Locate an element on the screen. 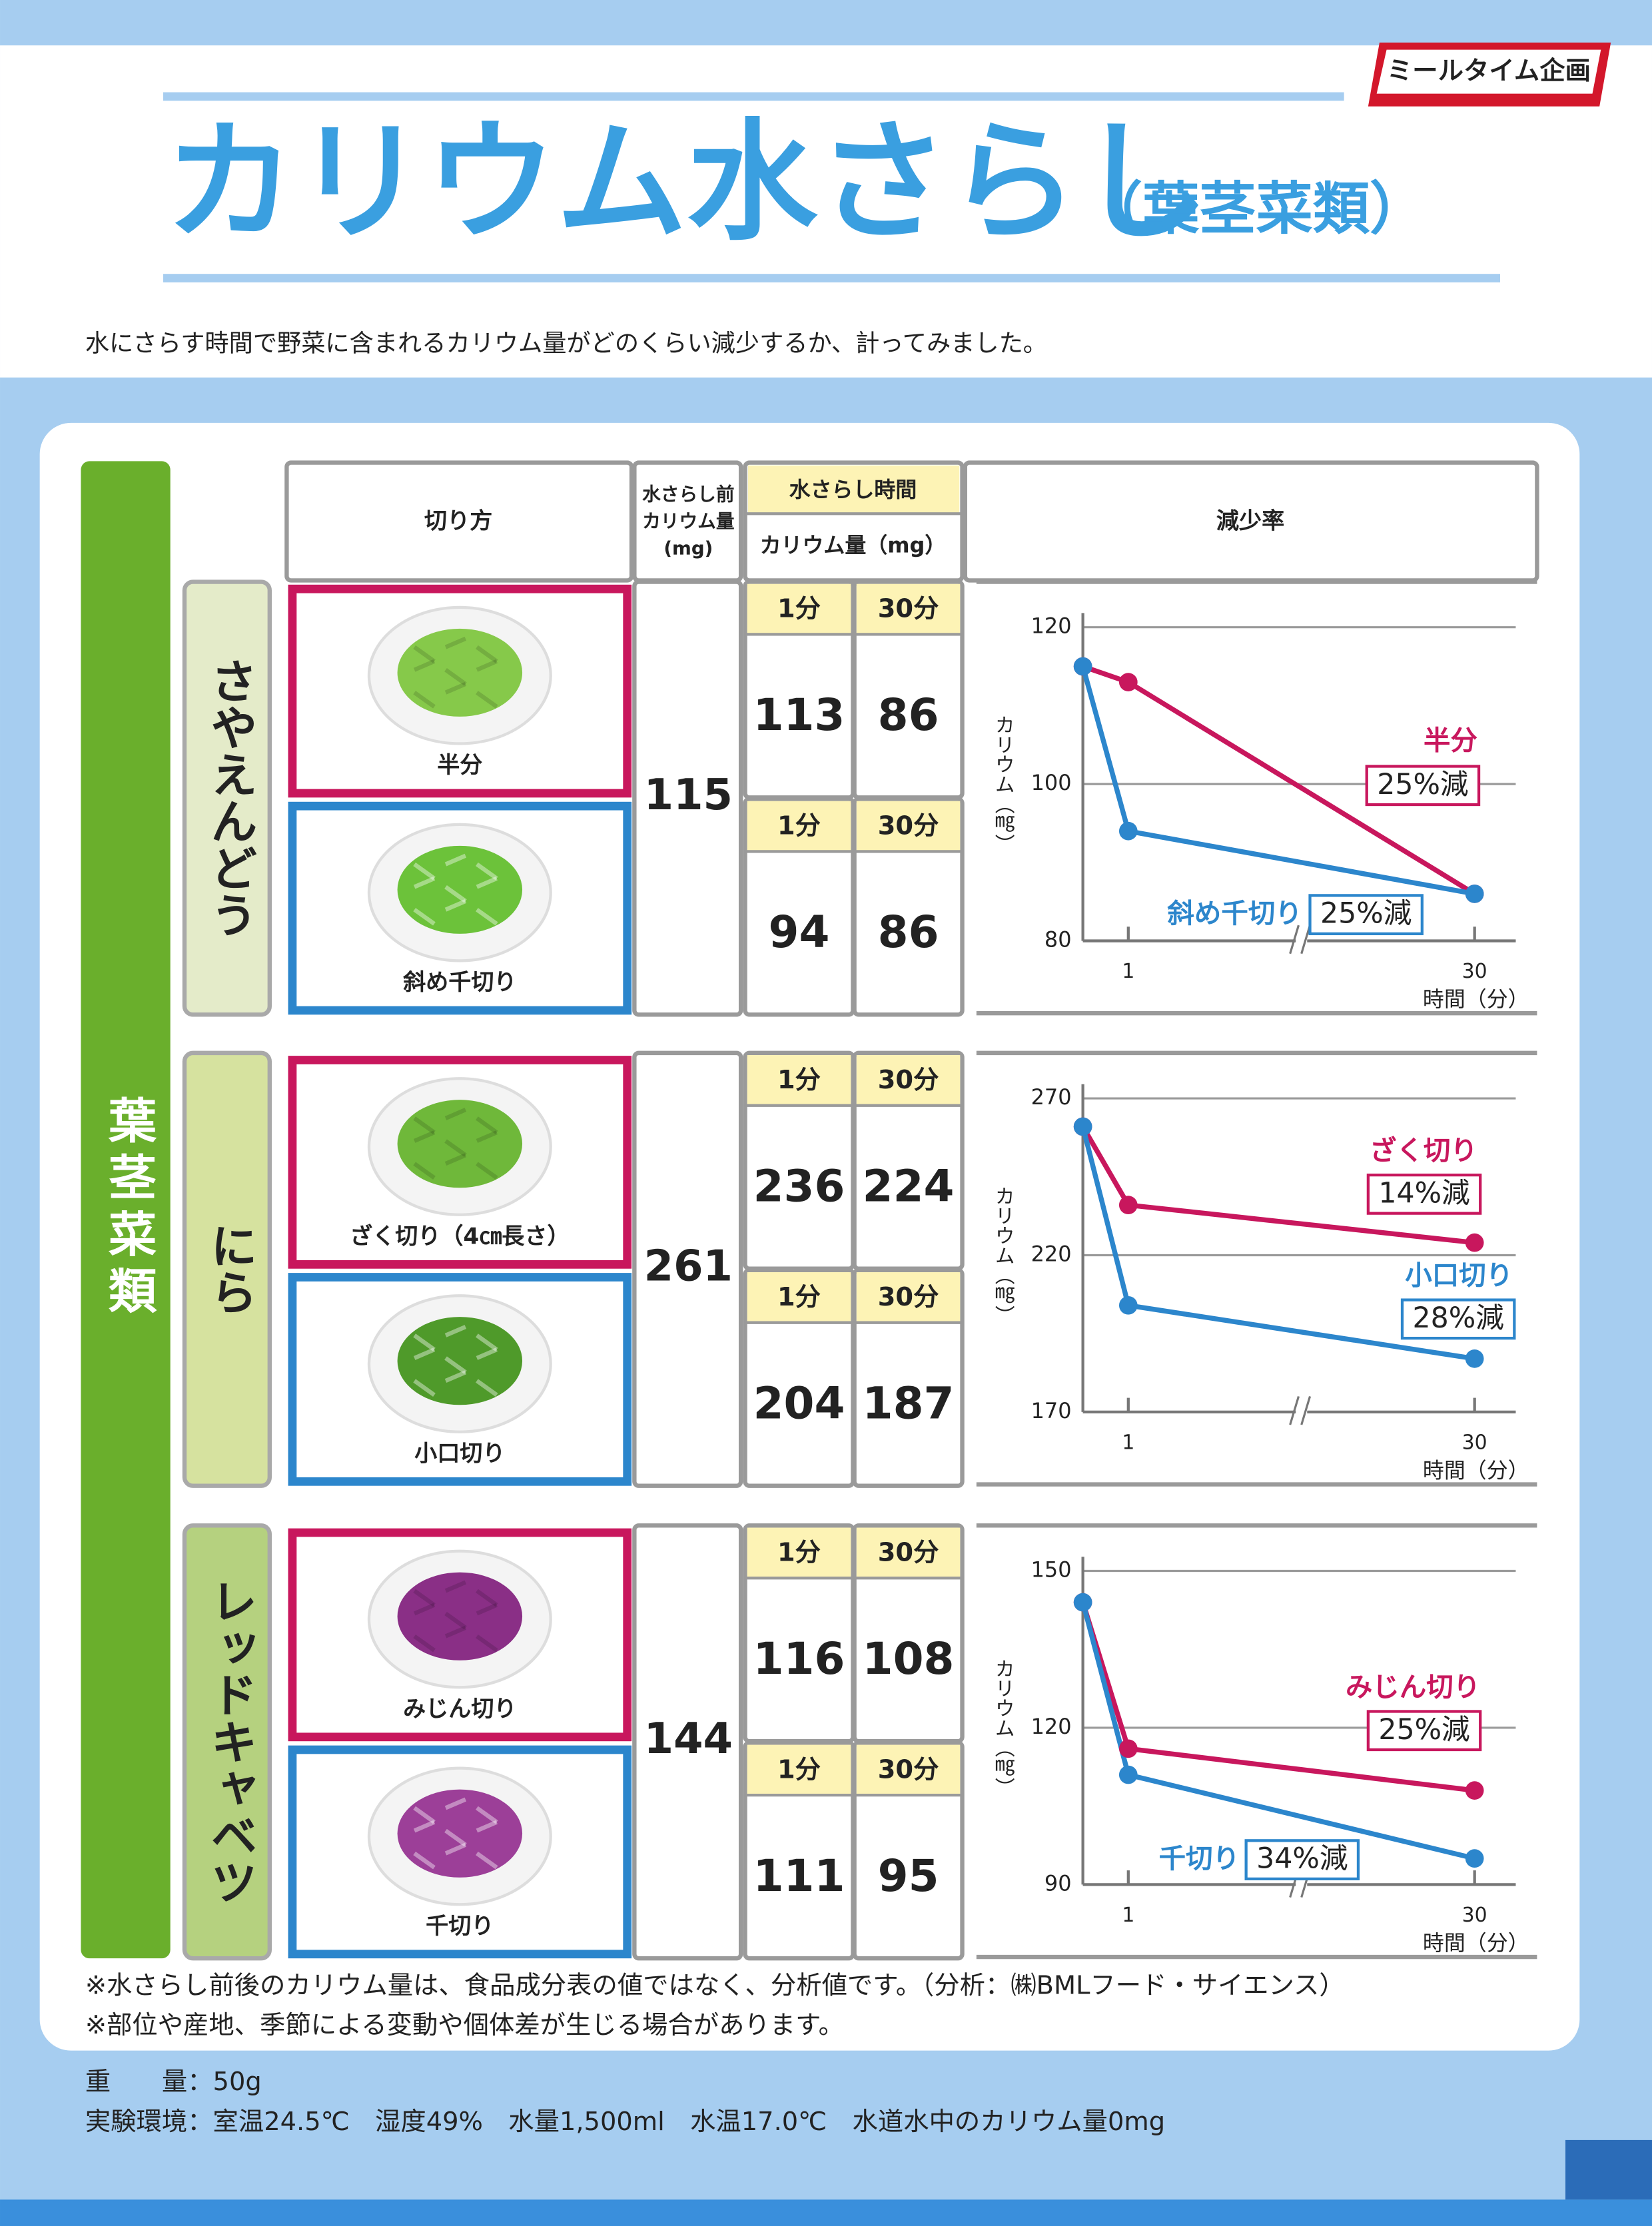 The width and height of the screenshot is (1652, 2226). vegetable-cell is located at coordinates (227, 798).